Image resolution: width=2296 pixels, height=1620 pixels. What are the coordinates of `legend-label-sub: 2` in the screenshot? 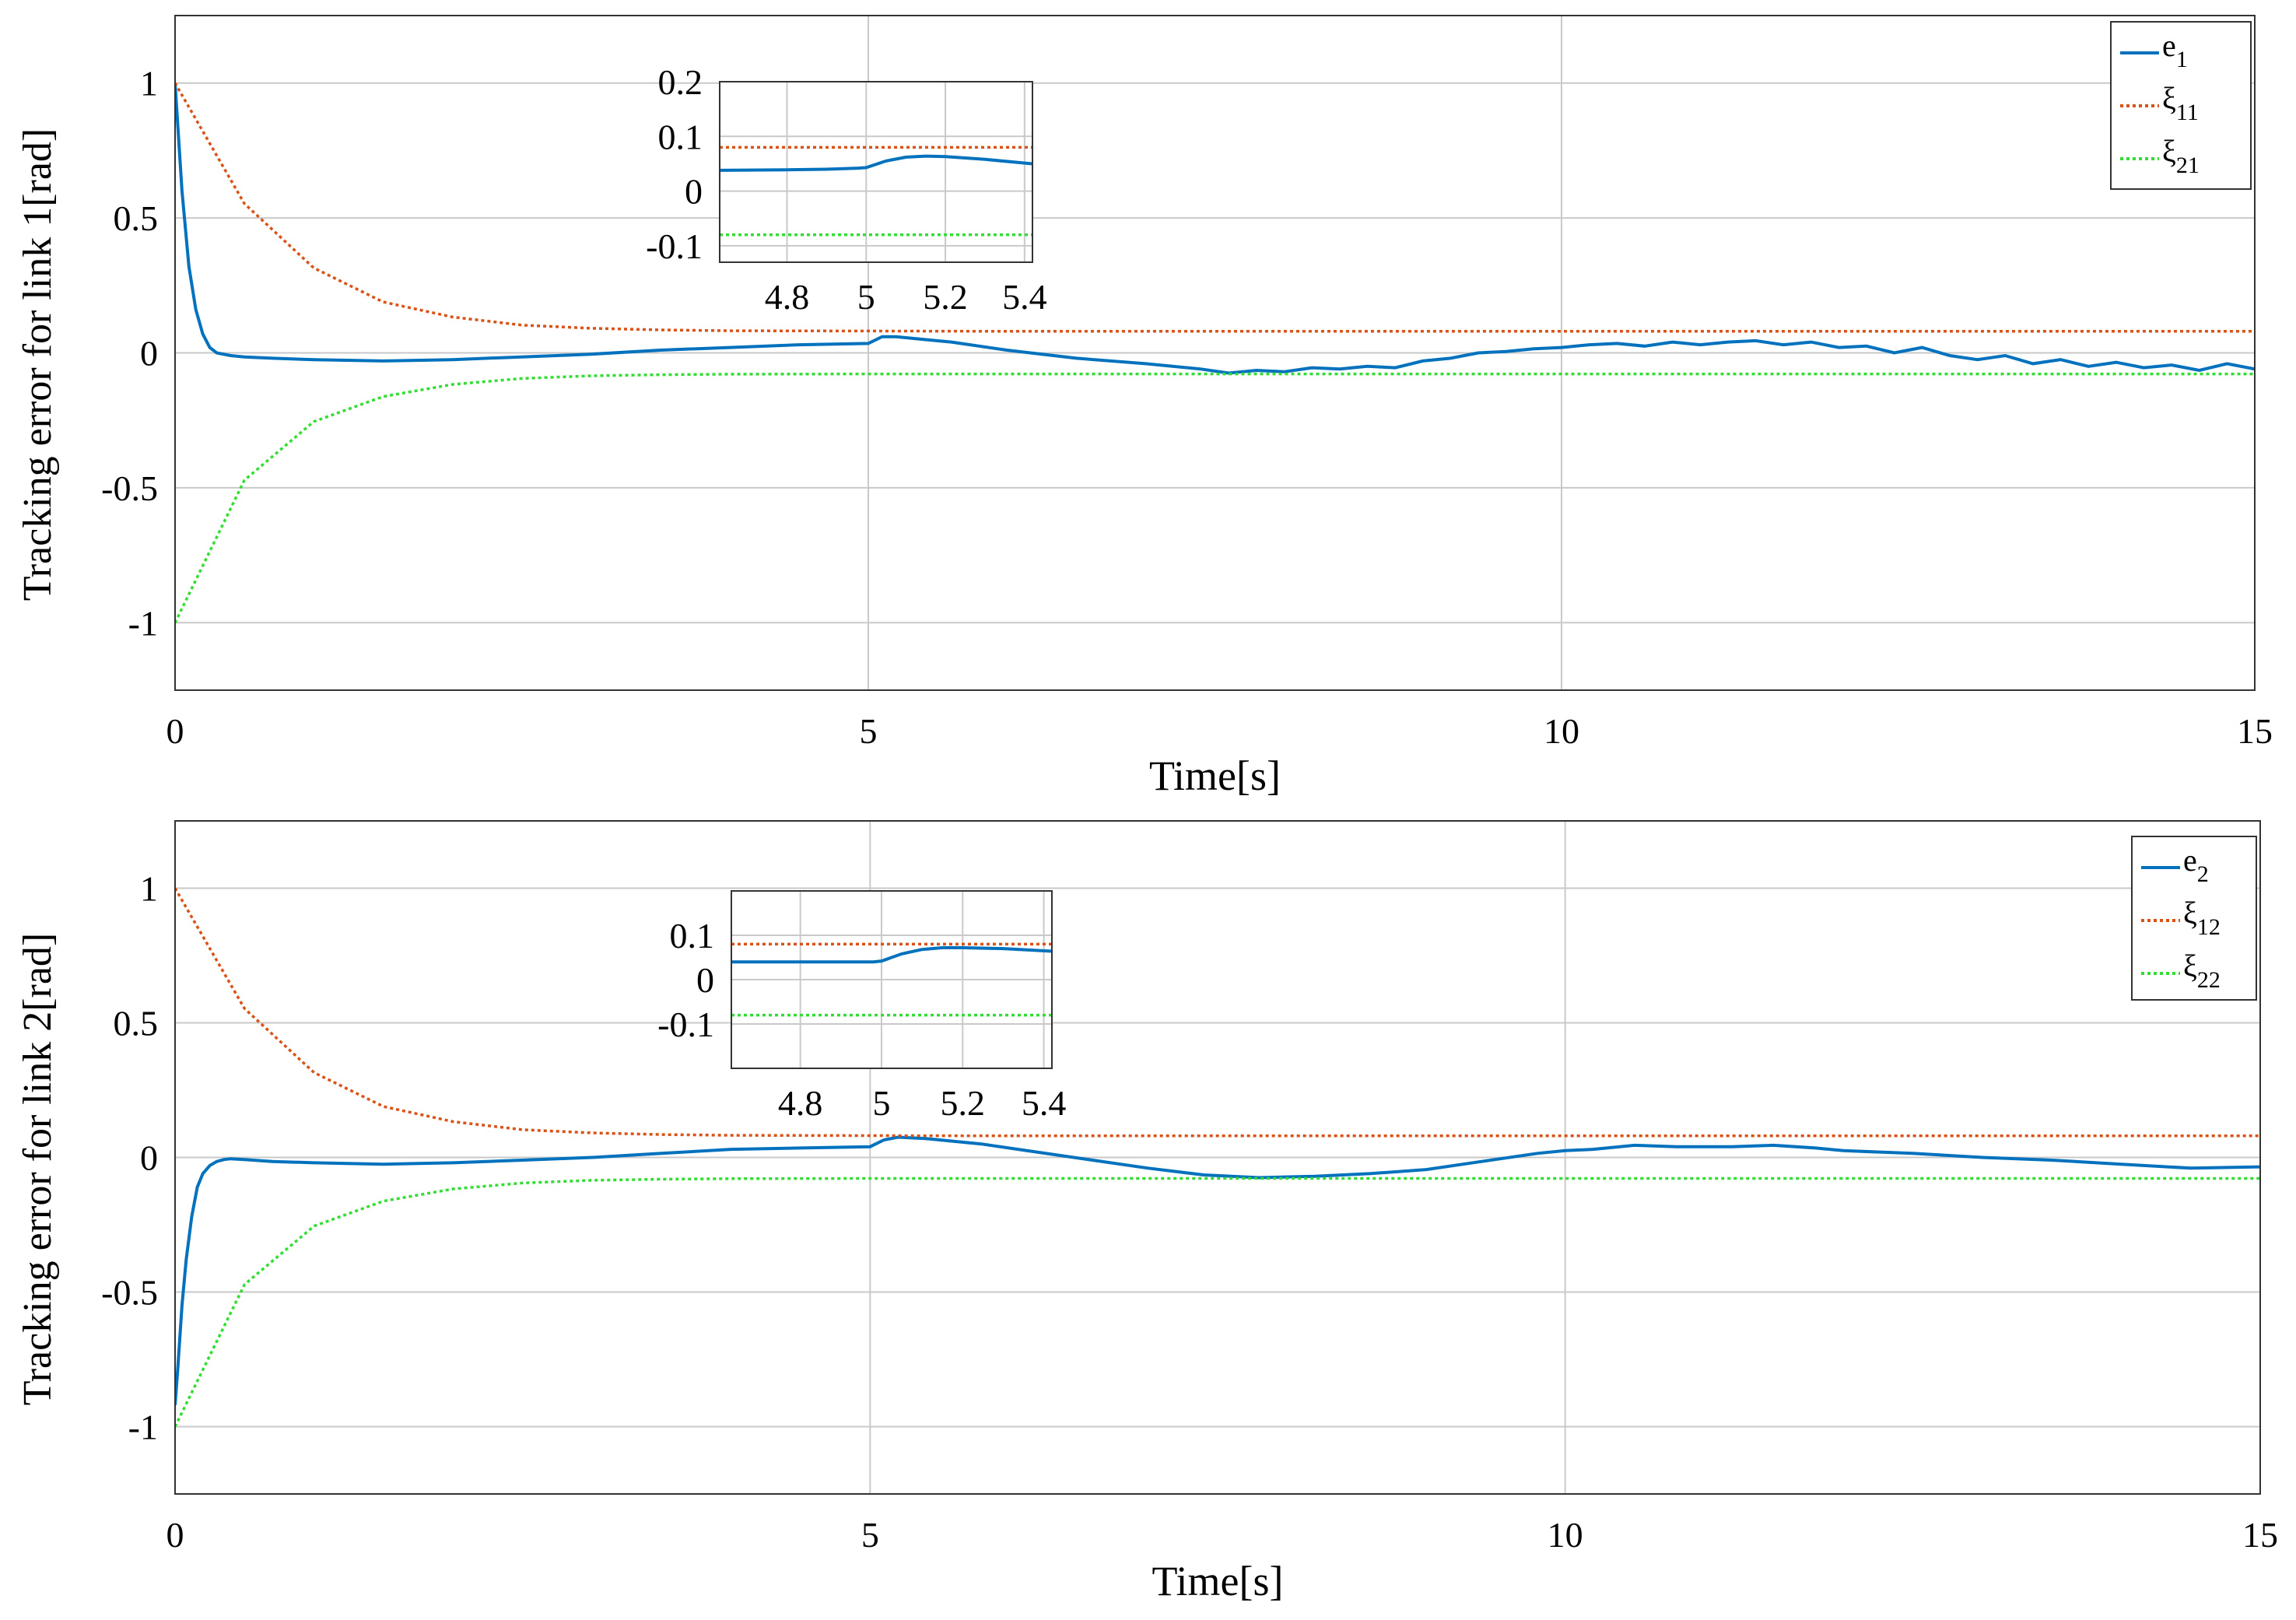 It's located at (2203, 874).